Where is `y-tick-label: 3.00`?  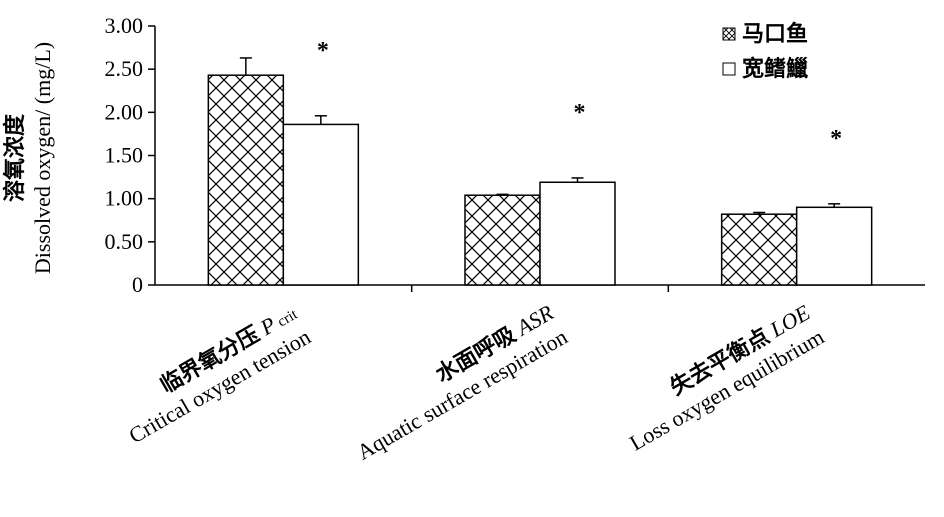 y-tick-label: 3.00 is located at coordinates (124, 25).